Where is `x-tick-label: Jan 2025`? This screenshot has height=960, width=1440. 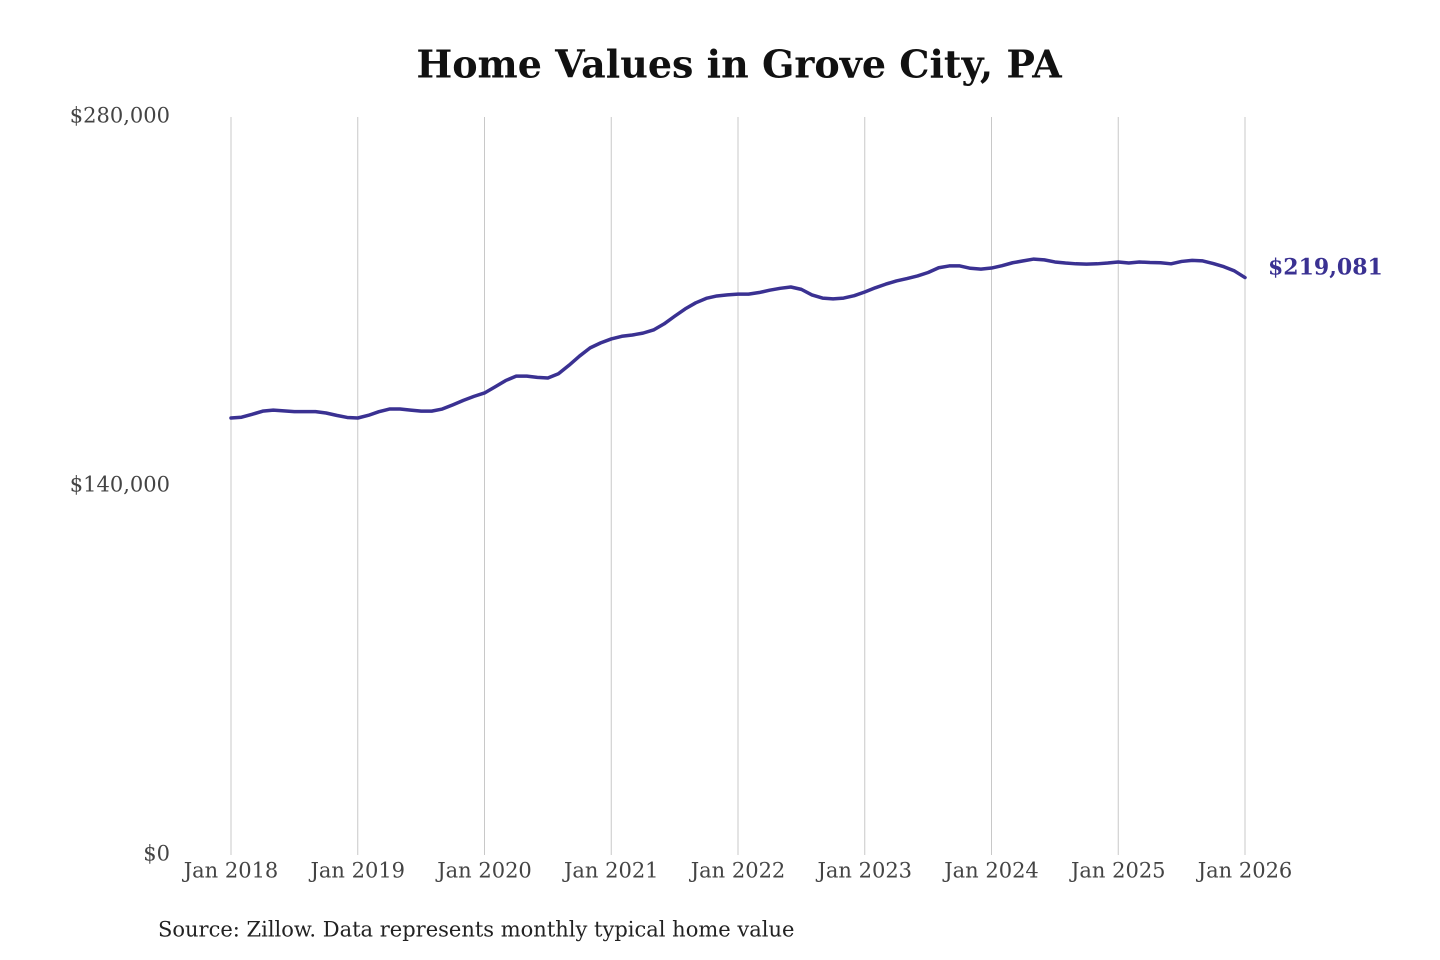 x-tick-label: Jan 2025 is located at coordinates (1117, 871).